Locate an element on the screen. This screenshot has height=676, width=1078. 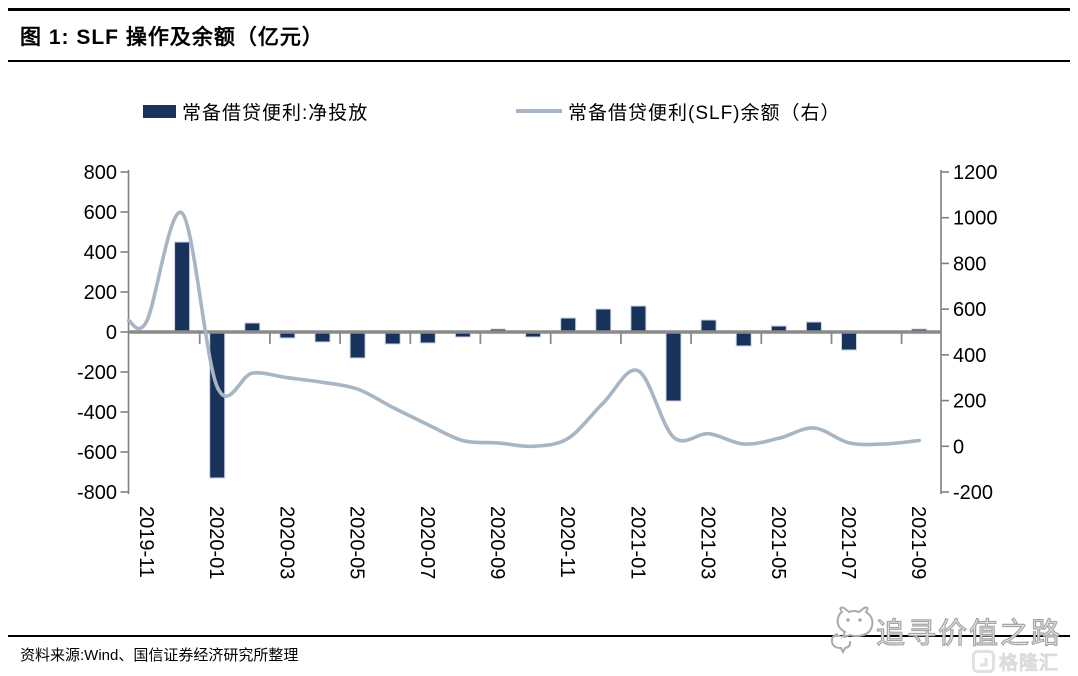
x-axis-label: 2020-07 is located at coordinates (427, 542).